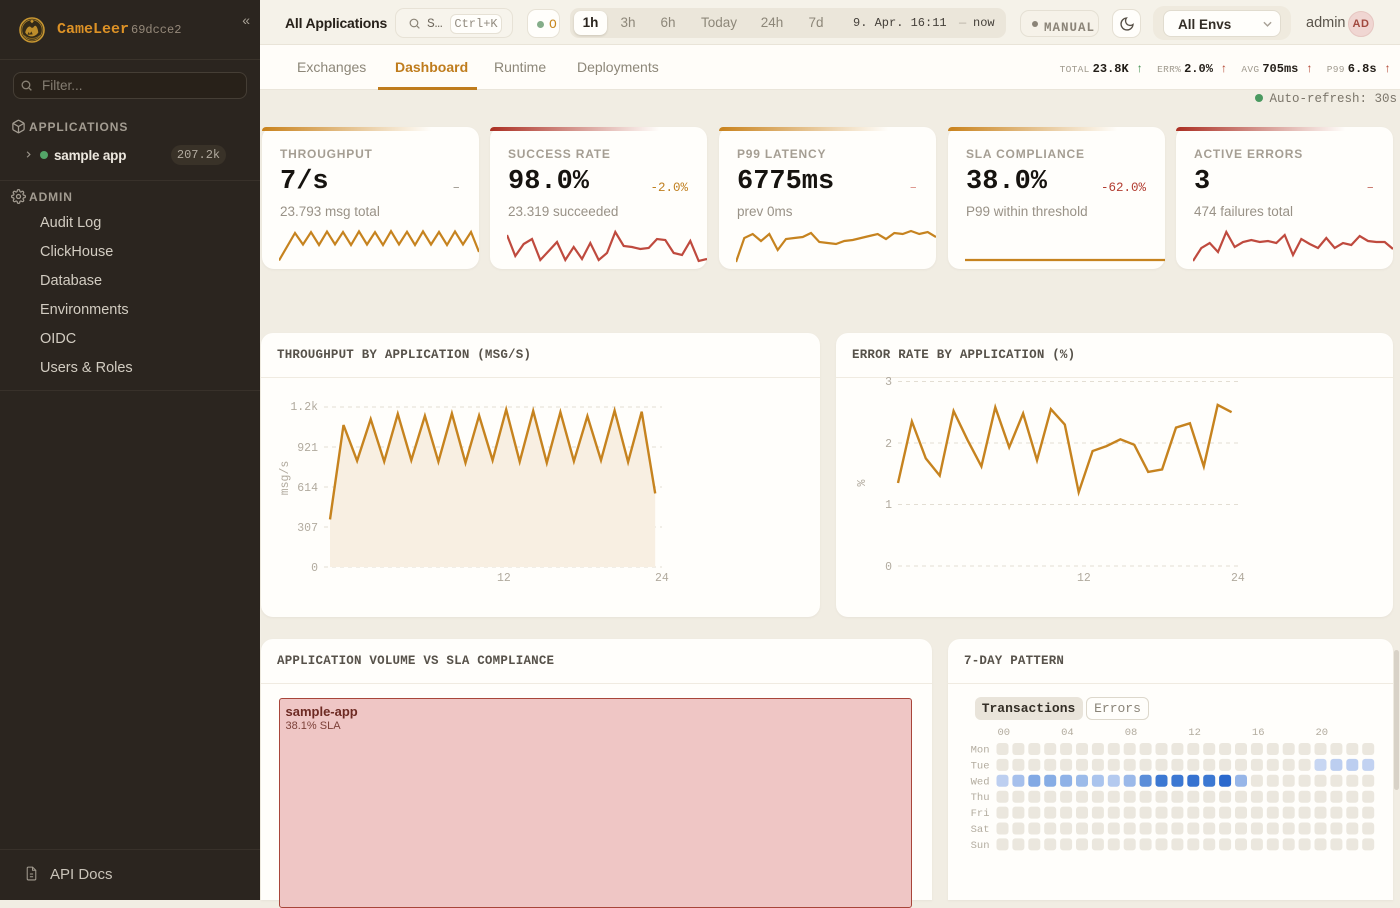 The height and width of the screenshot is (908, 1400). What do you see at coordinates (1067, 733) in the screenshot?
I see `svg-text: 04` at bounding box center [1067, 733].